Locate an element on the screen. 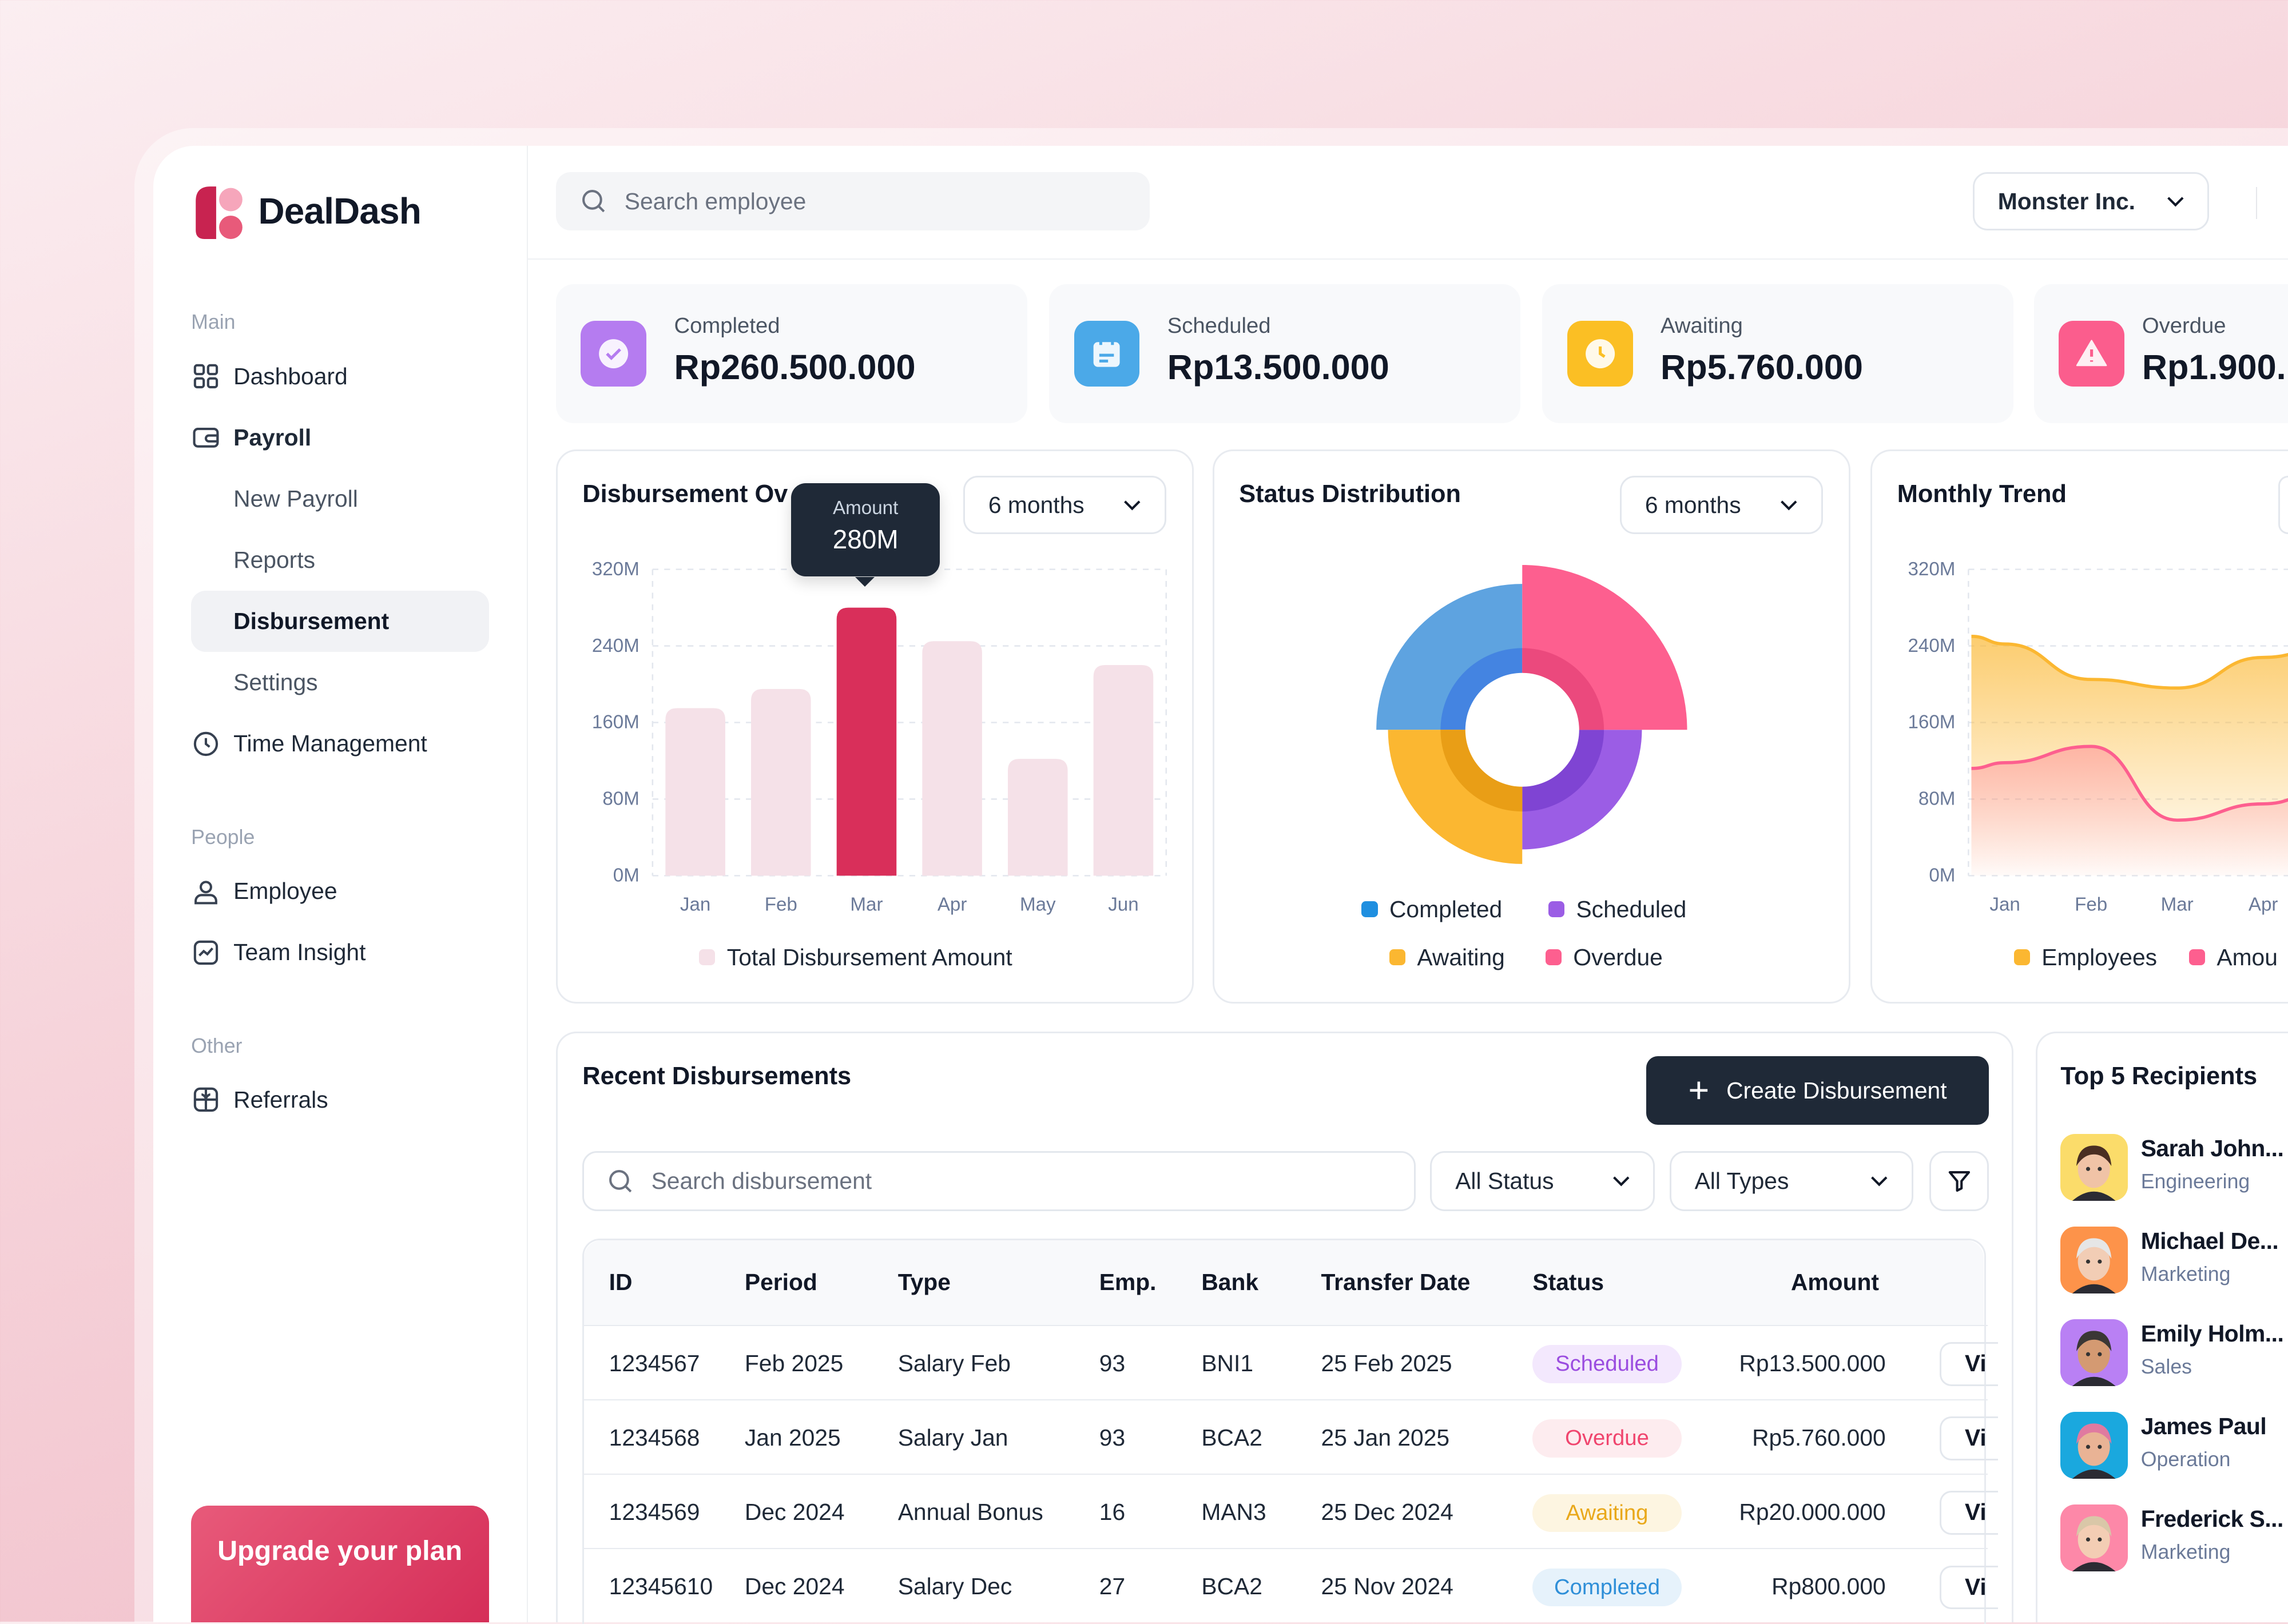 The width and height of the screenshot is (2288, 1624). disbursement-search-input: Search disbursement is located at coordinates (999, 1181).